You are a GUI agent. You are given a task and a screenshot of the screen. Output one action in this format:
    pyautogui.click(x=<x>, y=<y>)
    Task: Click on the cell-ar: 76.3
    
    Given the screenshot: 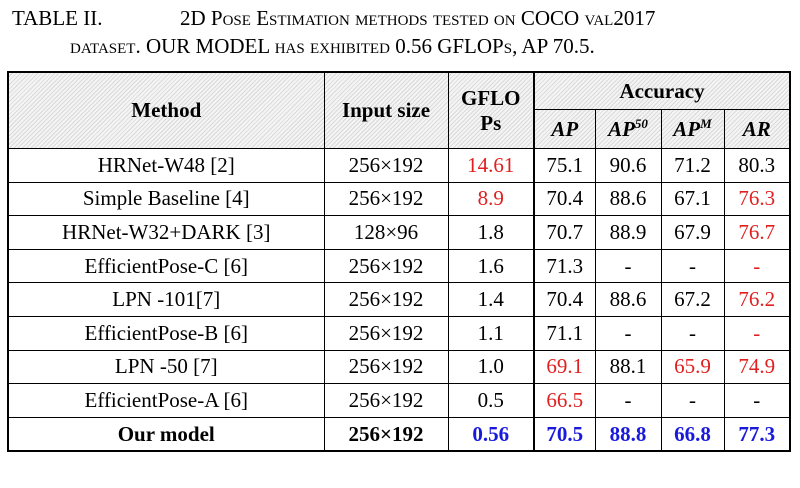 What is the action you would take?
    pyautogui.click(x=757, y=199)
    